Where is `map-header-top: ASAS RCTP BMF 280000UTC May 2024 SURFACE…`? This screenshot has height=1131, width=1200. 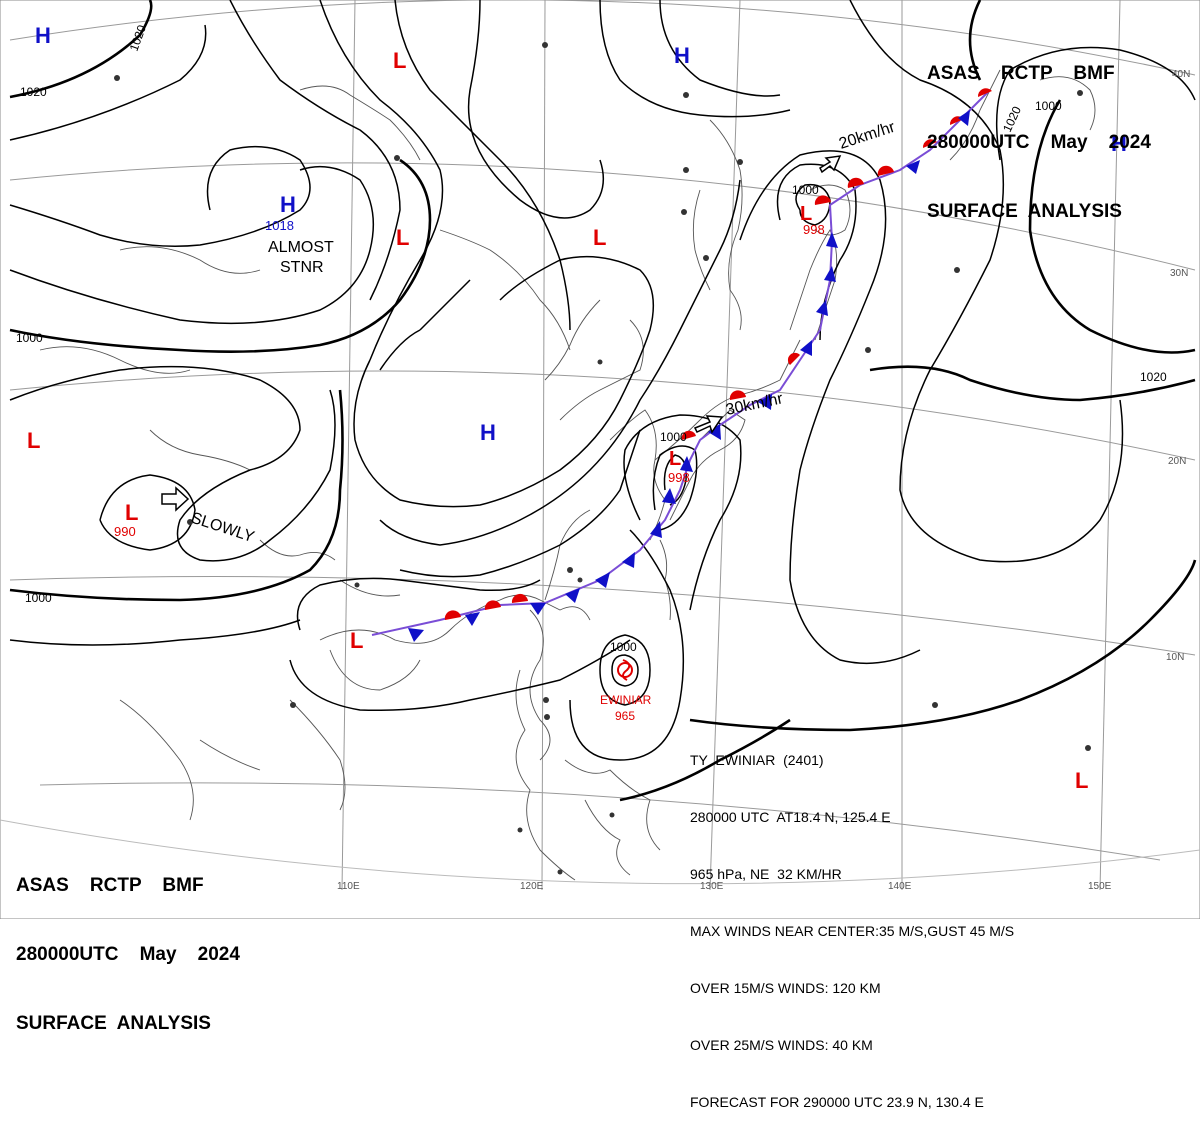 map-header-top: ASAS RCTP BMF 280000UTC May 2024 SURFACE… is located at coordinates (1039, 131).